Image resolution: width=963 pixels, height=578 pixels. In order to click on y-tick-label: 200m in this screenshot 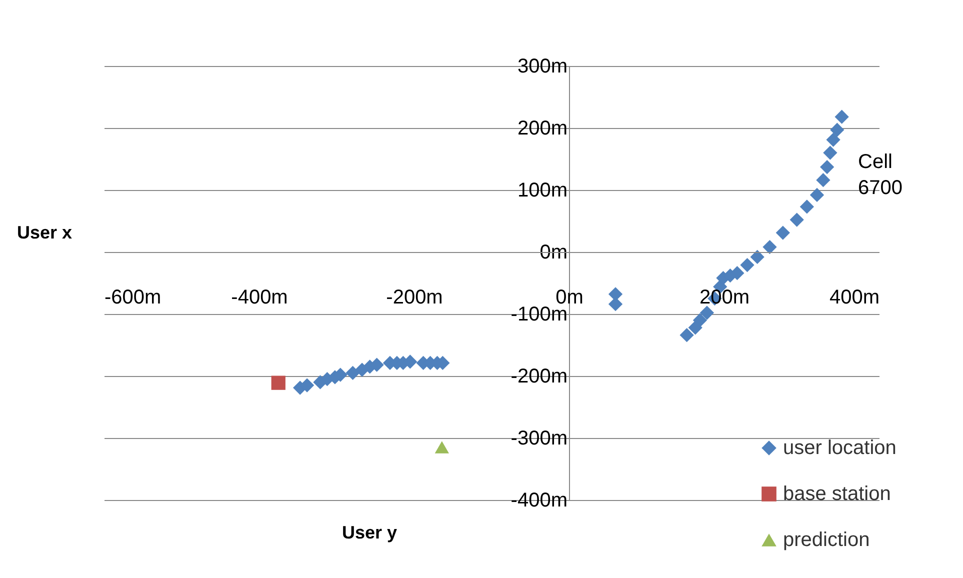, I will do `click(542, 129)`.